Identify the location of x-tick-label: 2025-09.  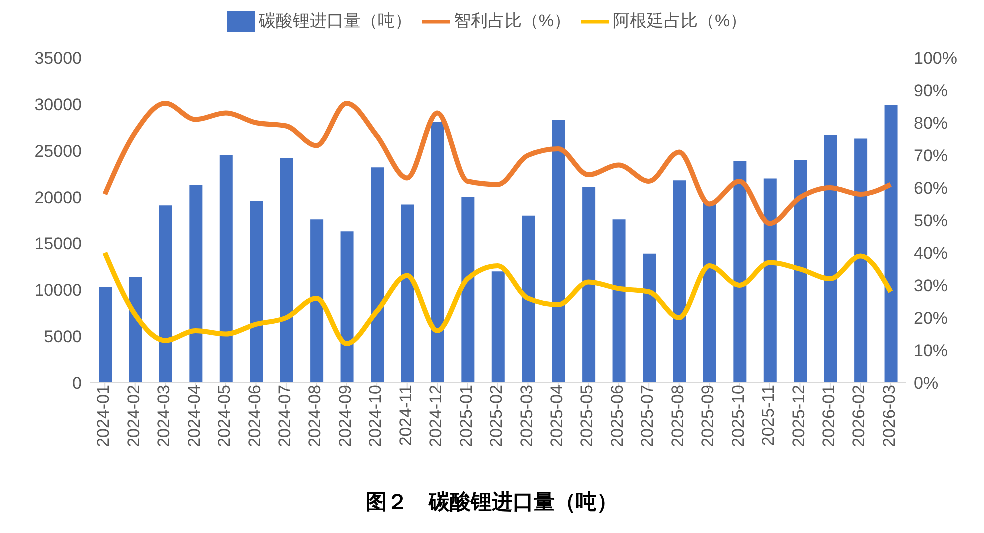
(708, 416).